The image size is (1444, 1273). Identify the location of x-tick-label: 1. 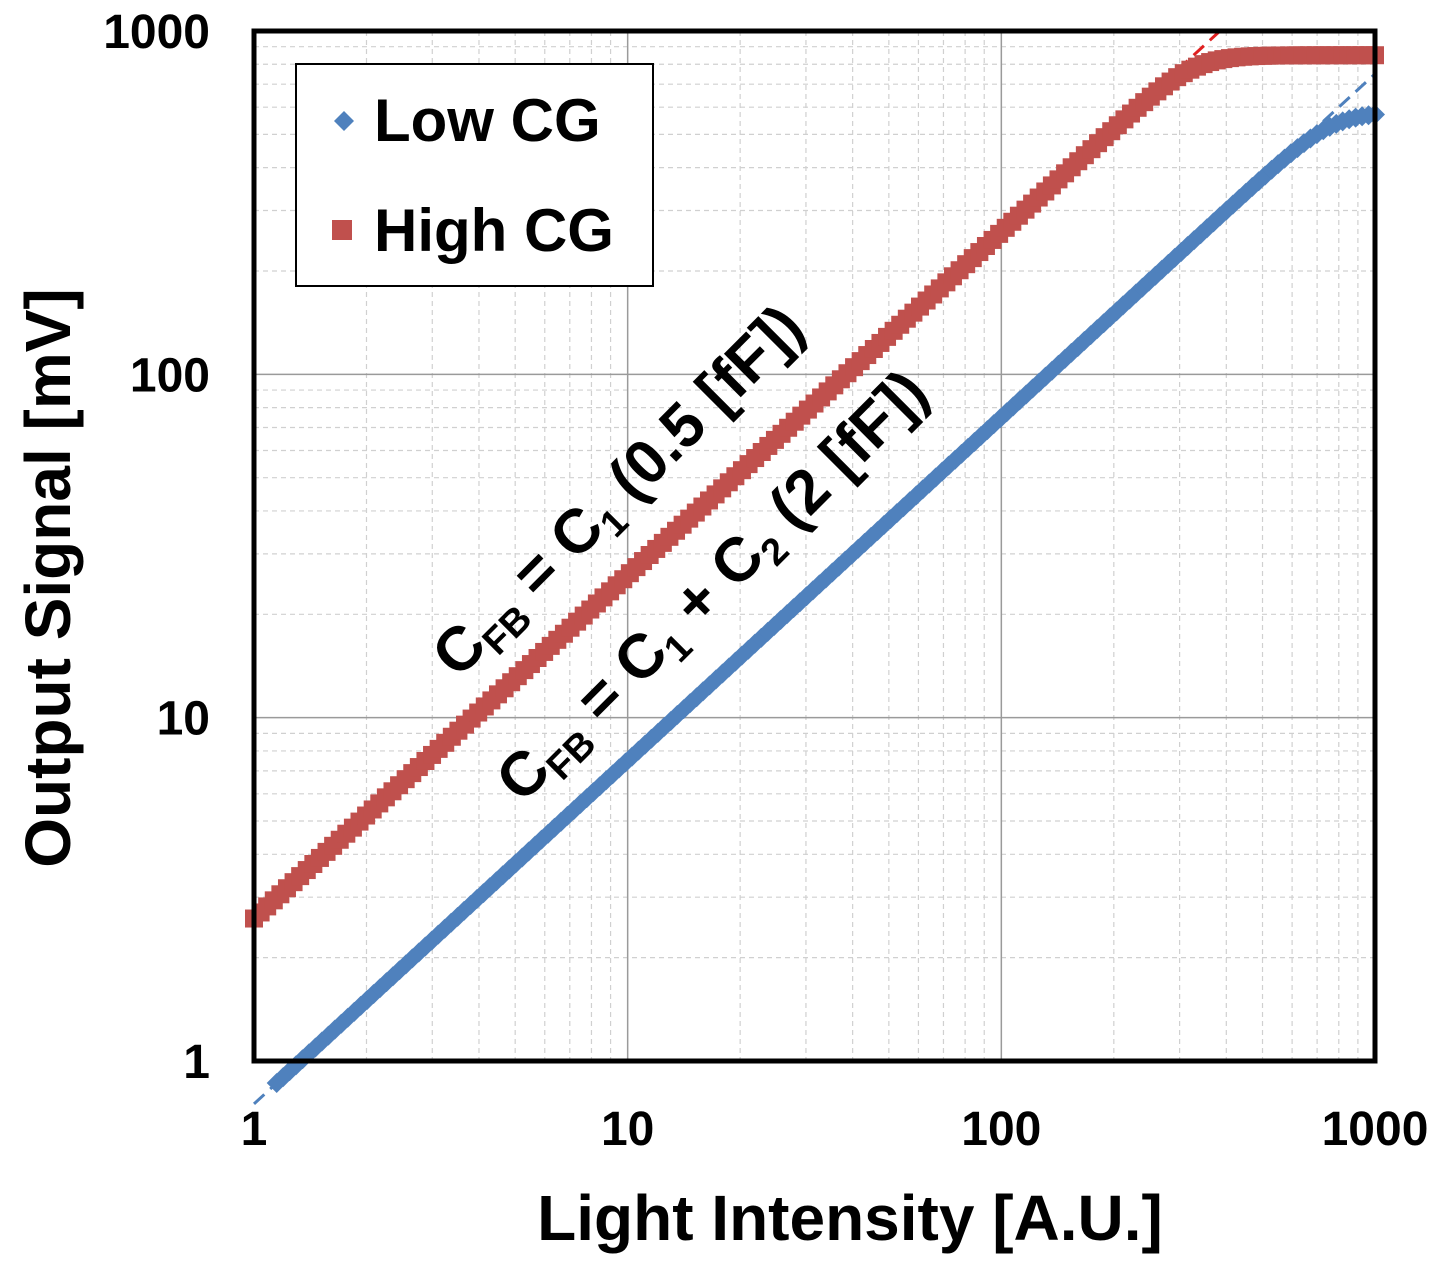
(254, 1129).